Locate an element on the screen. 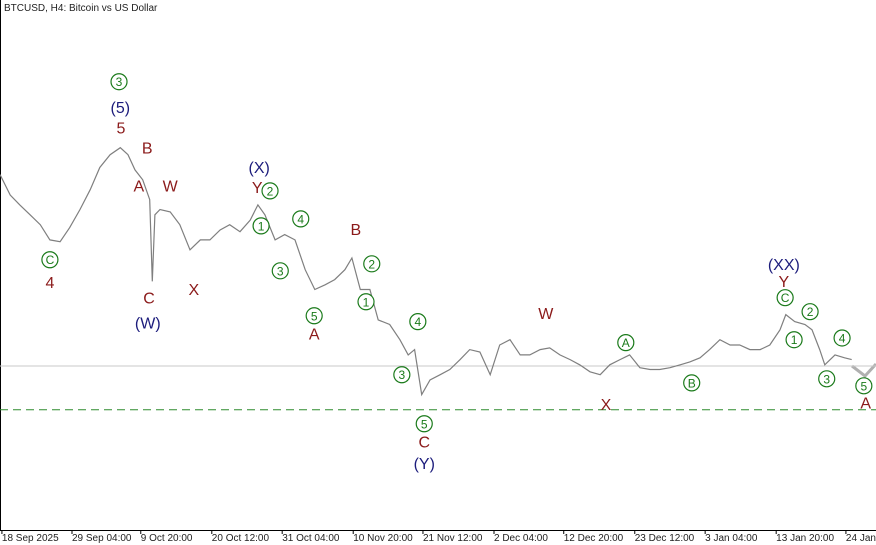 The image size is (876, 545). x-tick-label: 3 Jan 04:00 is located at coordinates (731, 538).